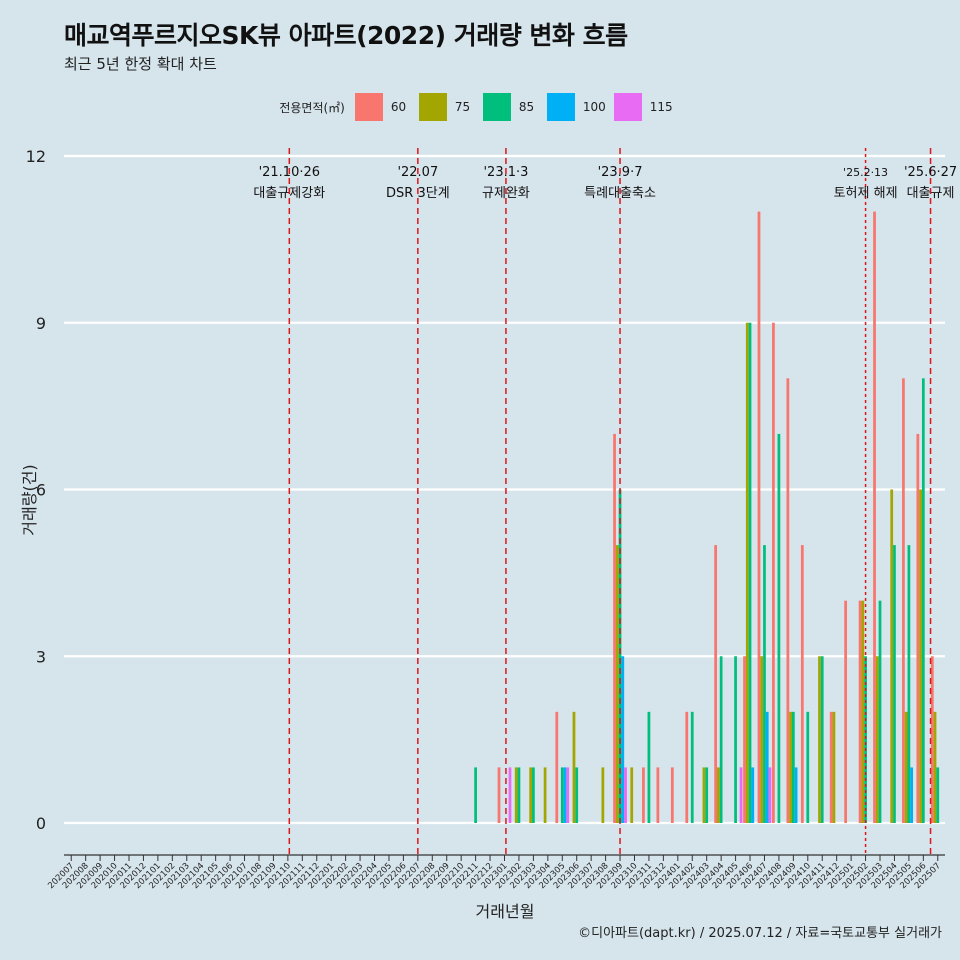 This screenshot has height=960, width=960. What do you see at coordinates (594, 107) in the screenshot?
I see `legend-label-100: 100` at bounding box center [594, 107].